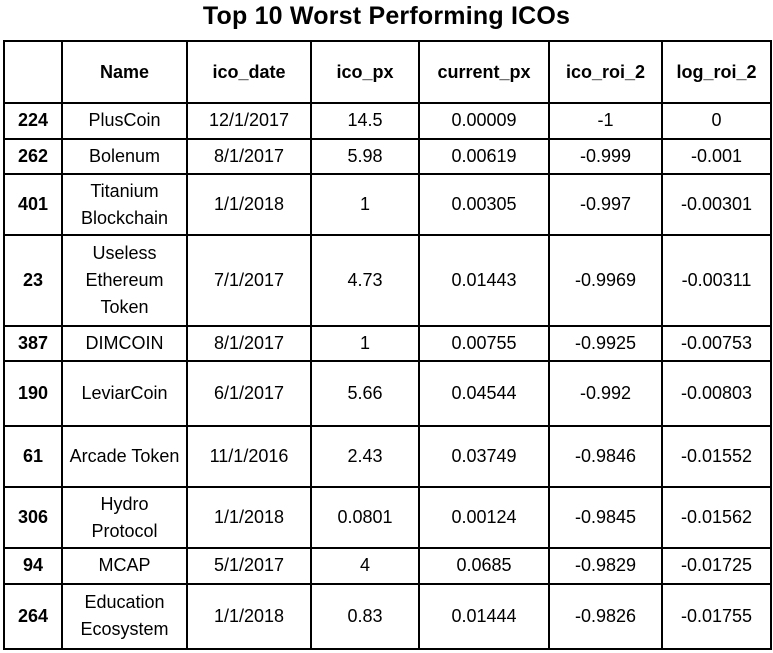 The image size is (773, 653). Describe the element at coordinates (365, 616) in the screenshot. I see `row-ico-px: 0.83` at that location.